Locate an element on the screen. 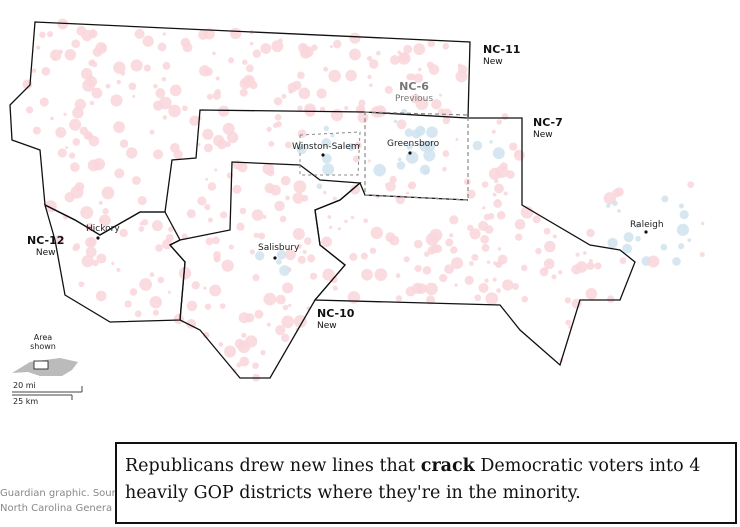 The image size is (740, 527). city-dot is located at coordinates (98, 238).